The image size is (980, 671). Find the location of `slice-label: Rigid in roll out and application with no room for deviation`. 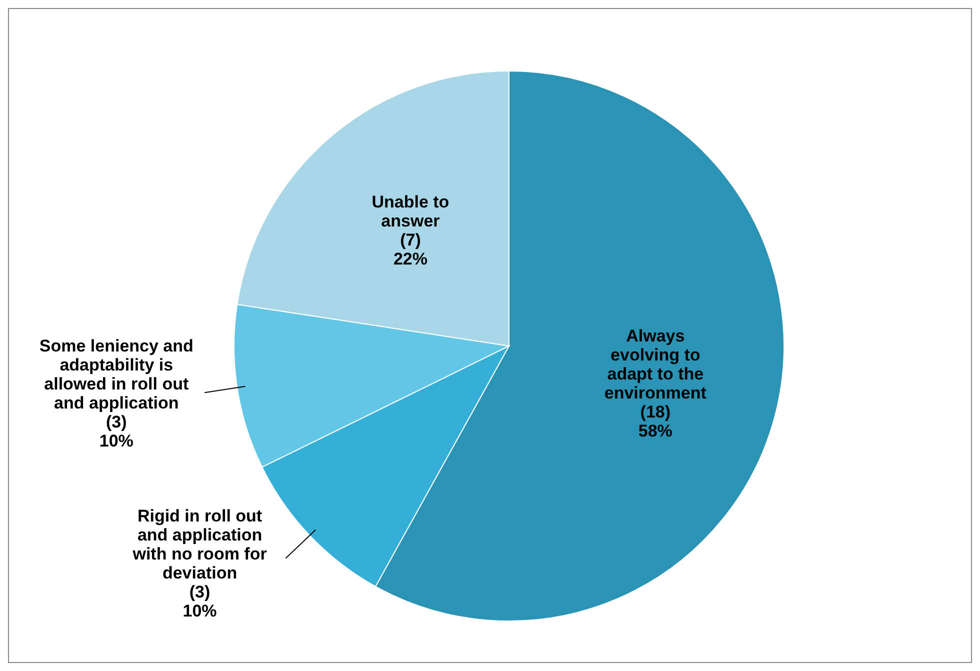

slice-label: Rigid in roll out and application with no room for deviation is located at coordinates (200, 544).